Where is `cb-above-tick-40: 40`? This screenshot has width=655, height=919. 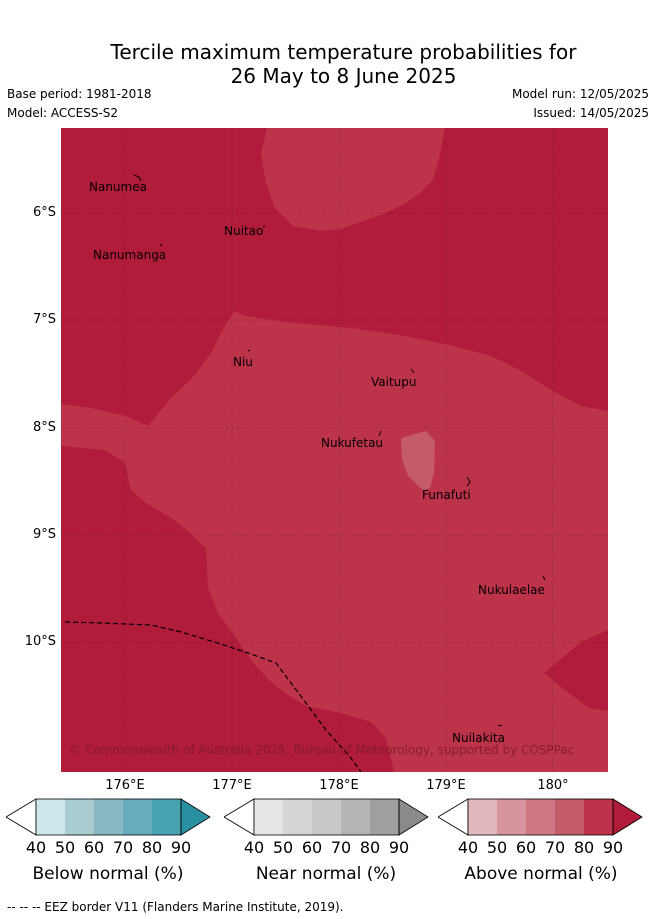 cb-above-tick-40: 40 is located at coordinates (468, 847).